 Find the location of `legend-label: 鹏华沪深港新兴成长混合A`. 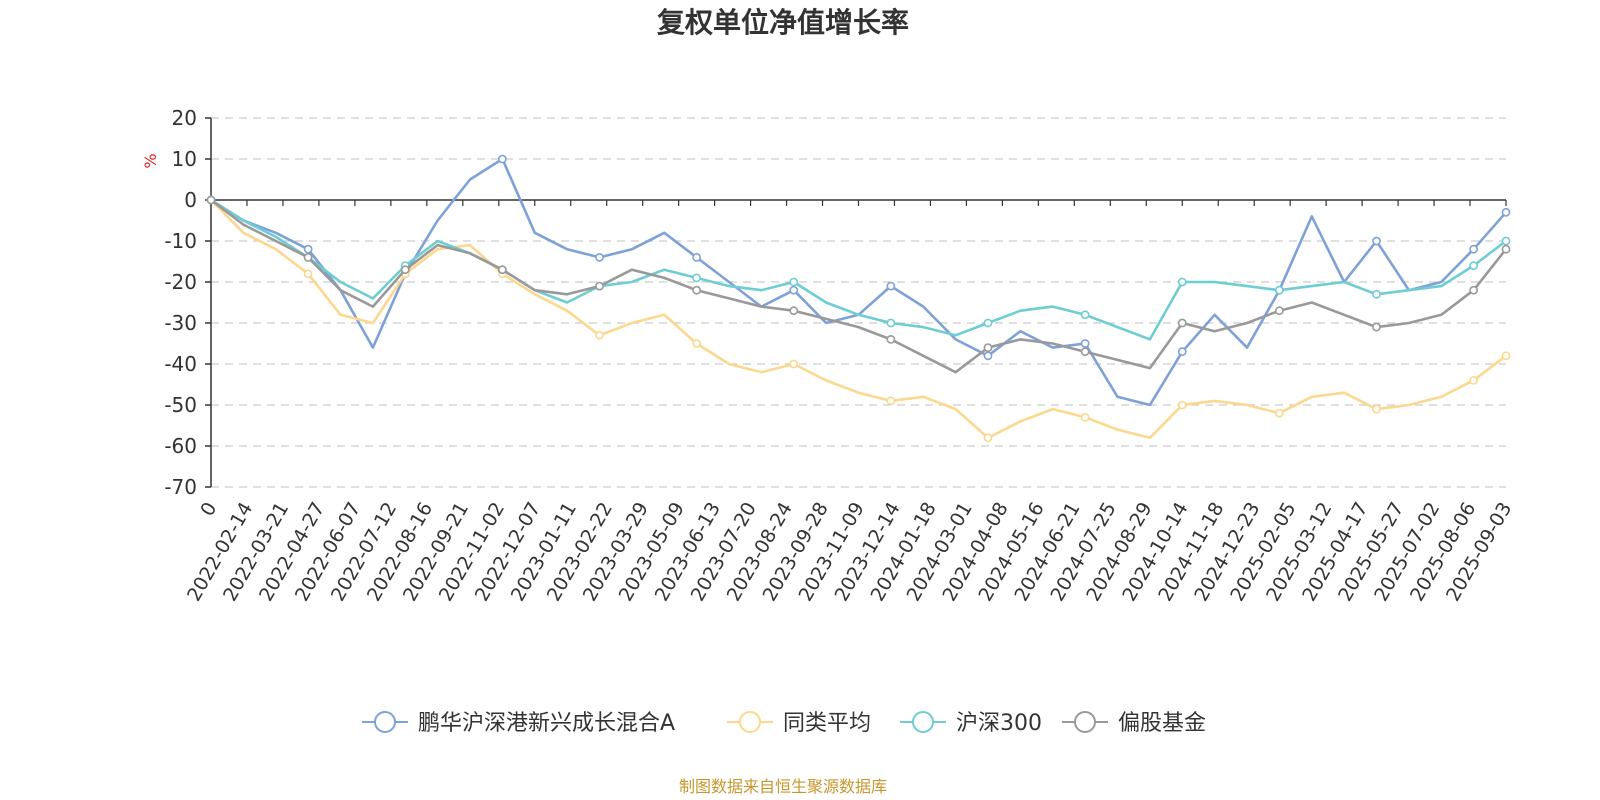

legend-label: 鹏华沪深港新兴成长混合A is located at coordinates (546, 723).